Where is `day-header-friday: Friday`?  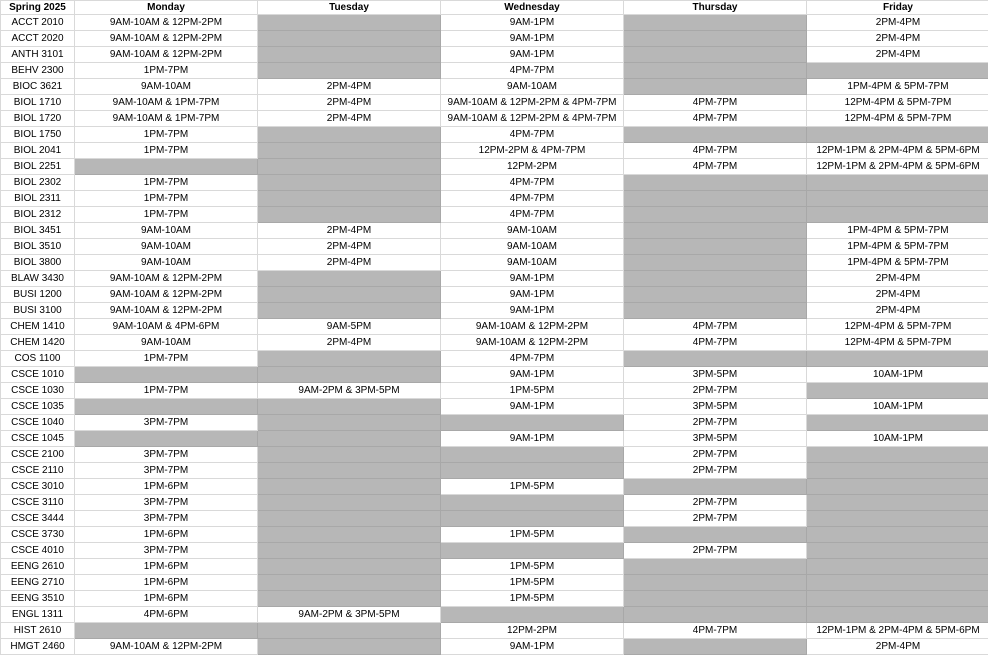
day-header-friday: Friday is located at coordinates (897, 8).